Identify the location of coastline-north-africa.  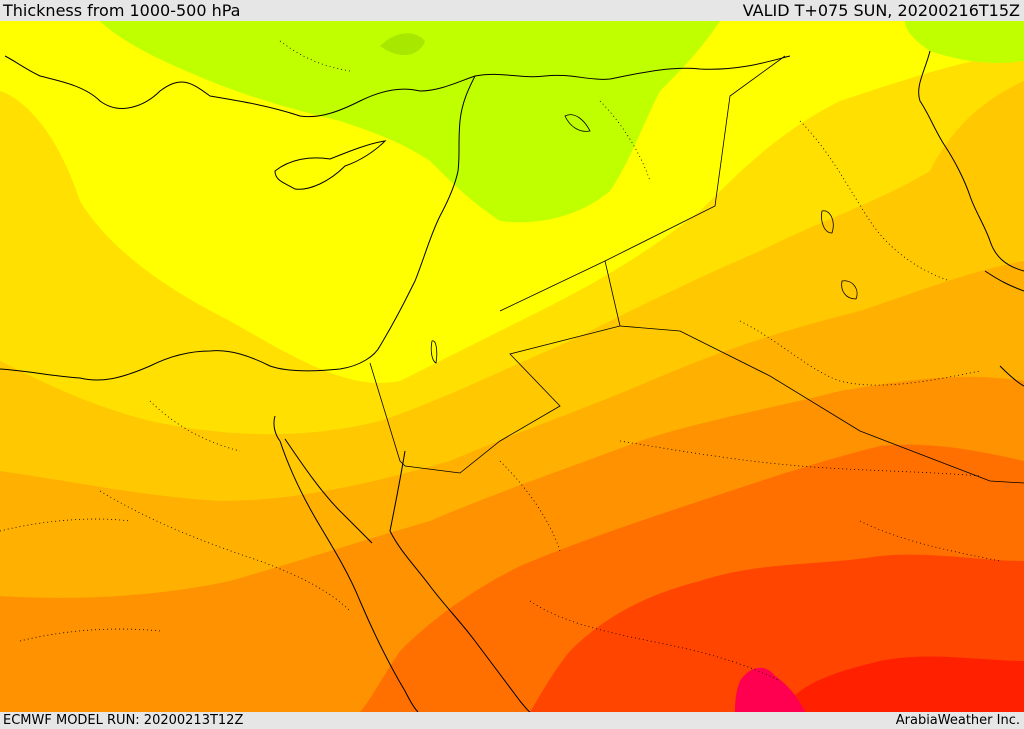
(190, 363).